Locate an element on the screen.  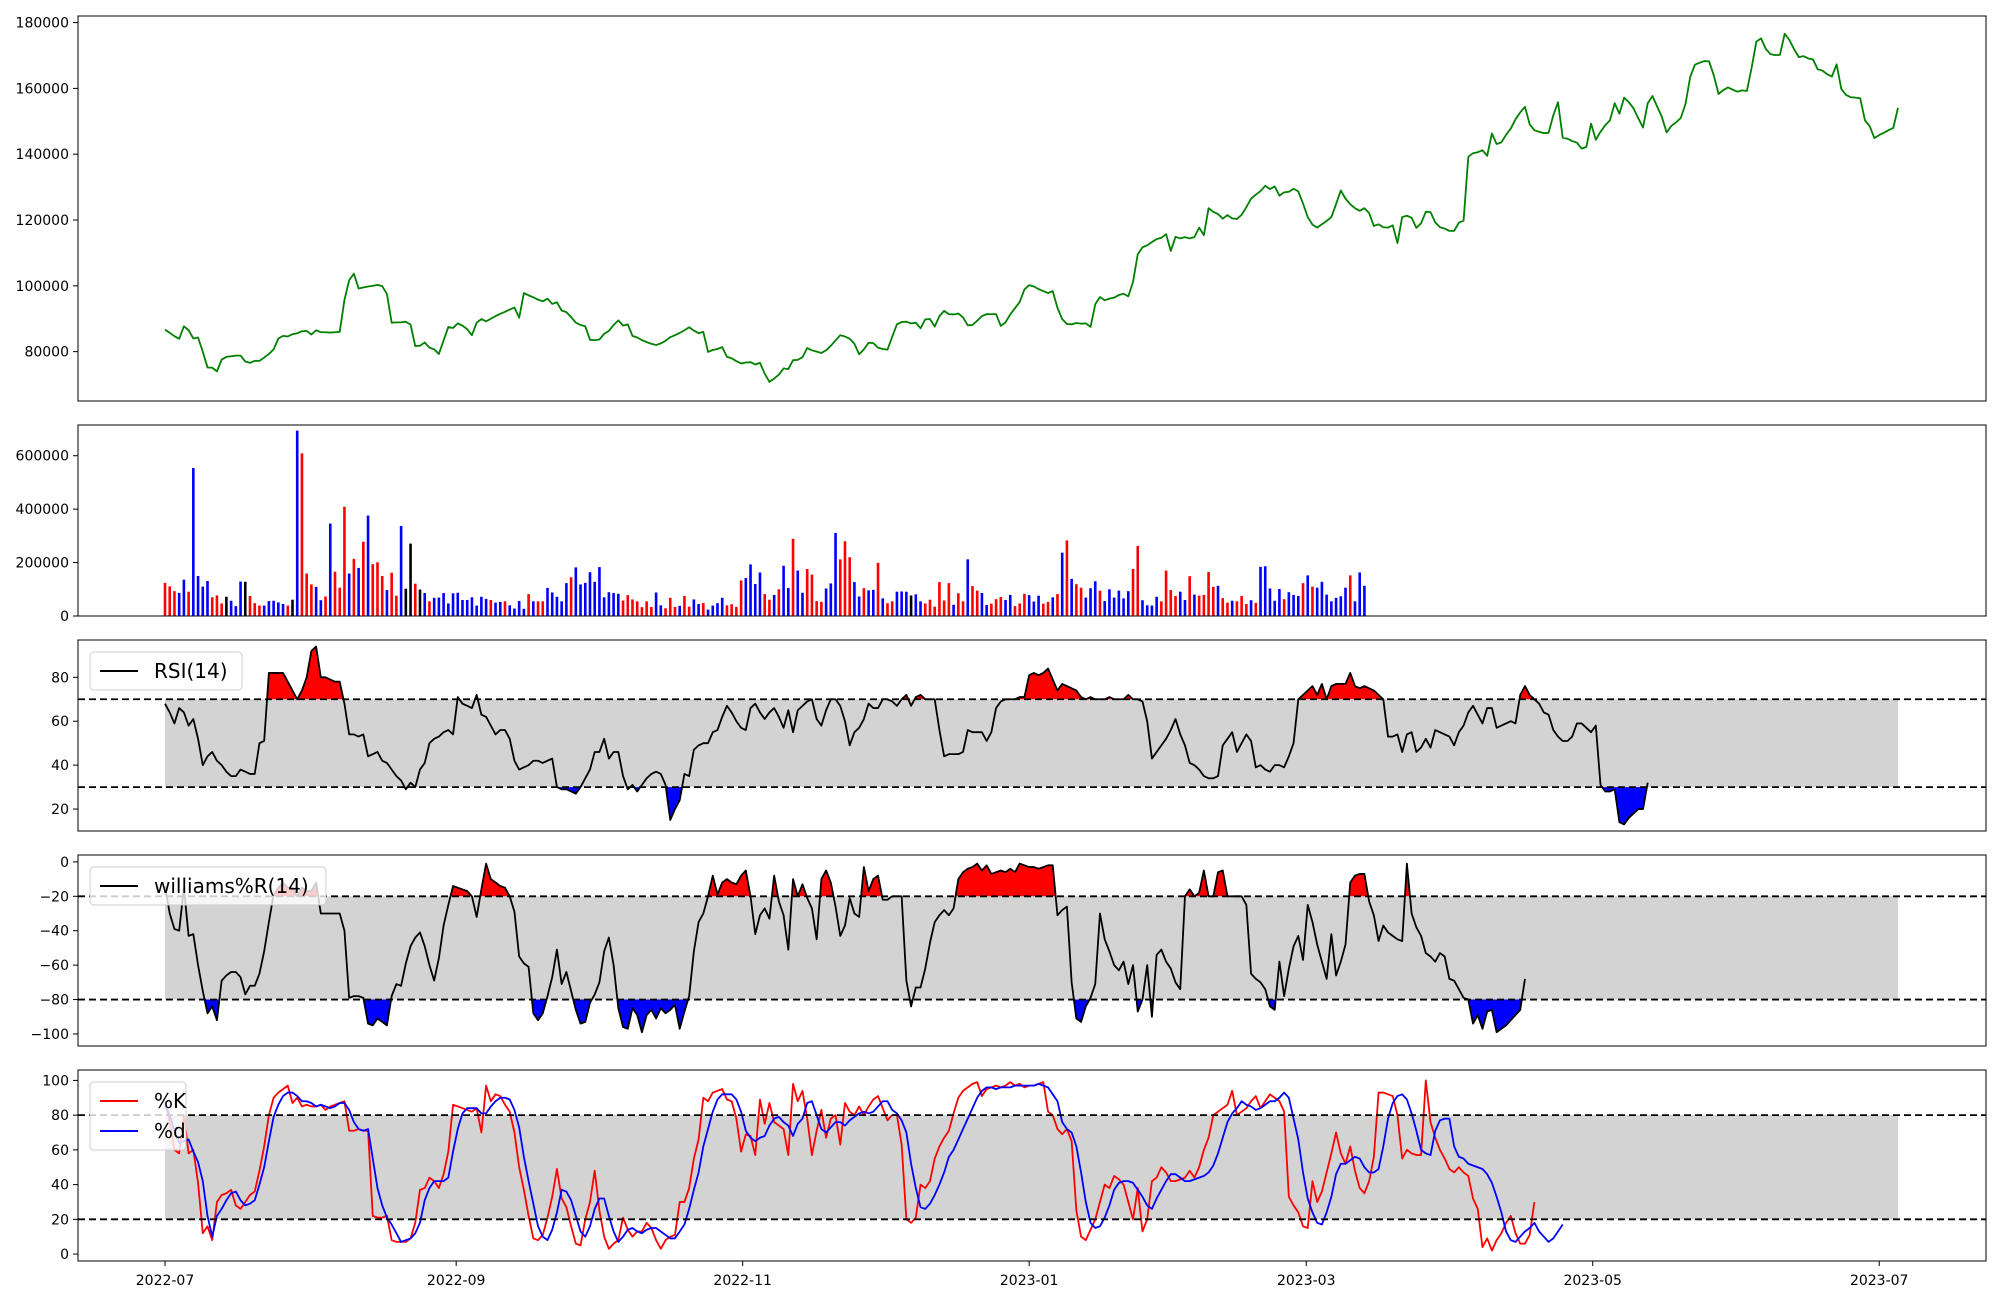
legend-label: williams%R(14) is located at coordinates (231, 886).